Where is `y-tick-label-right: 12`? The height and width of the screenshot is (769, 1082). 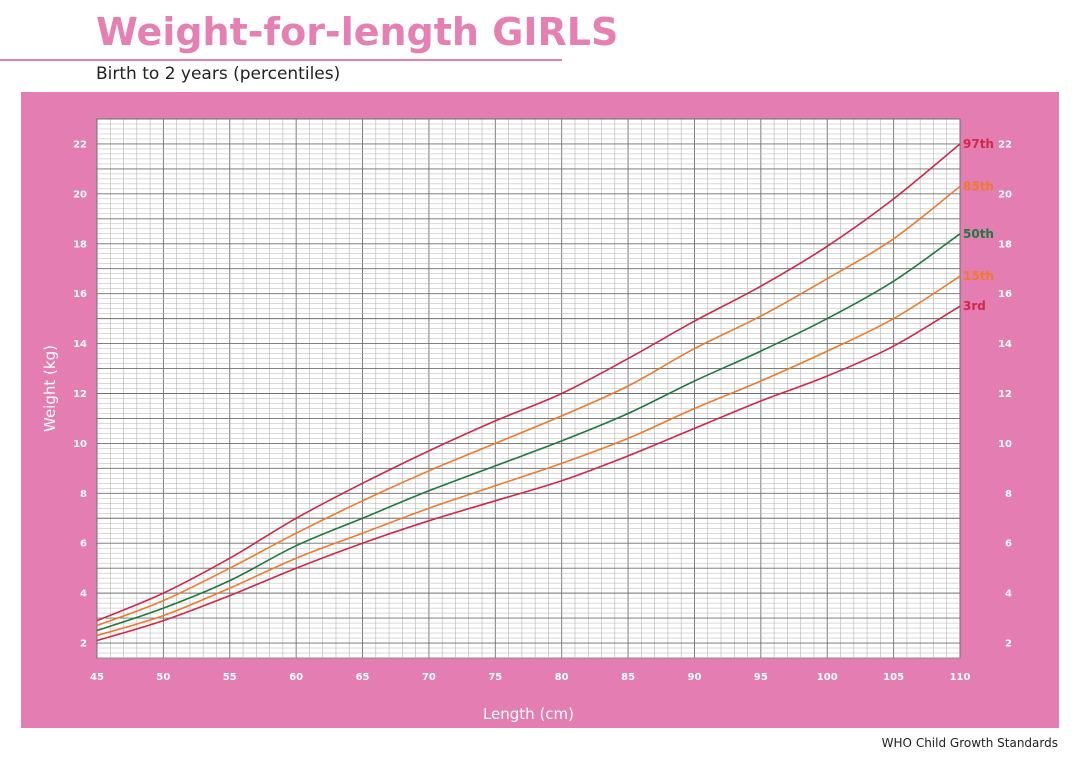 y-tick-label-right: 12 is located at coordinates (1005, 394).